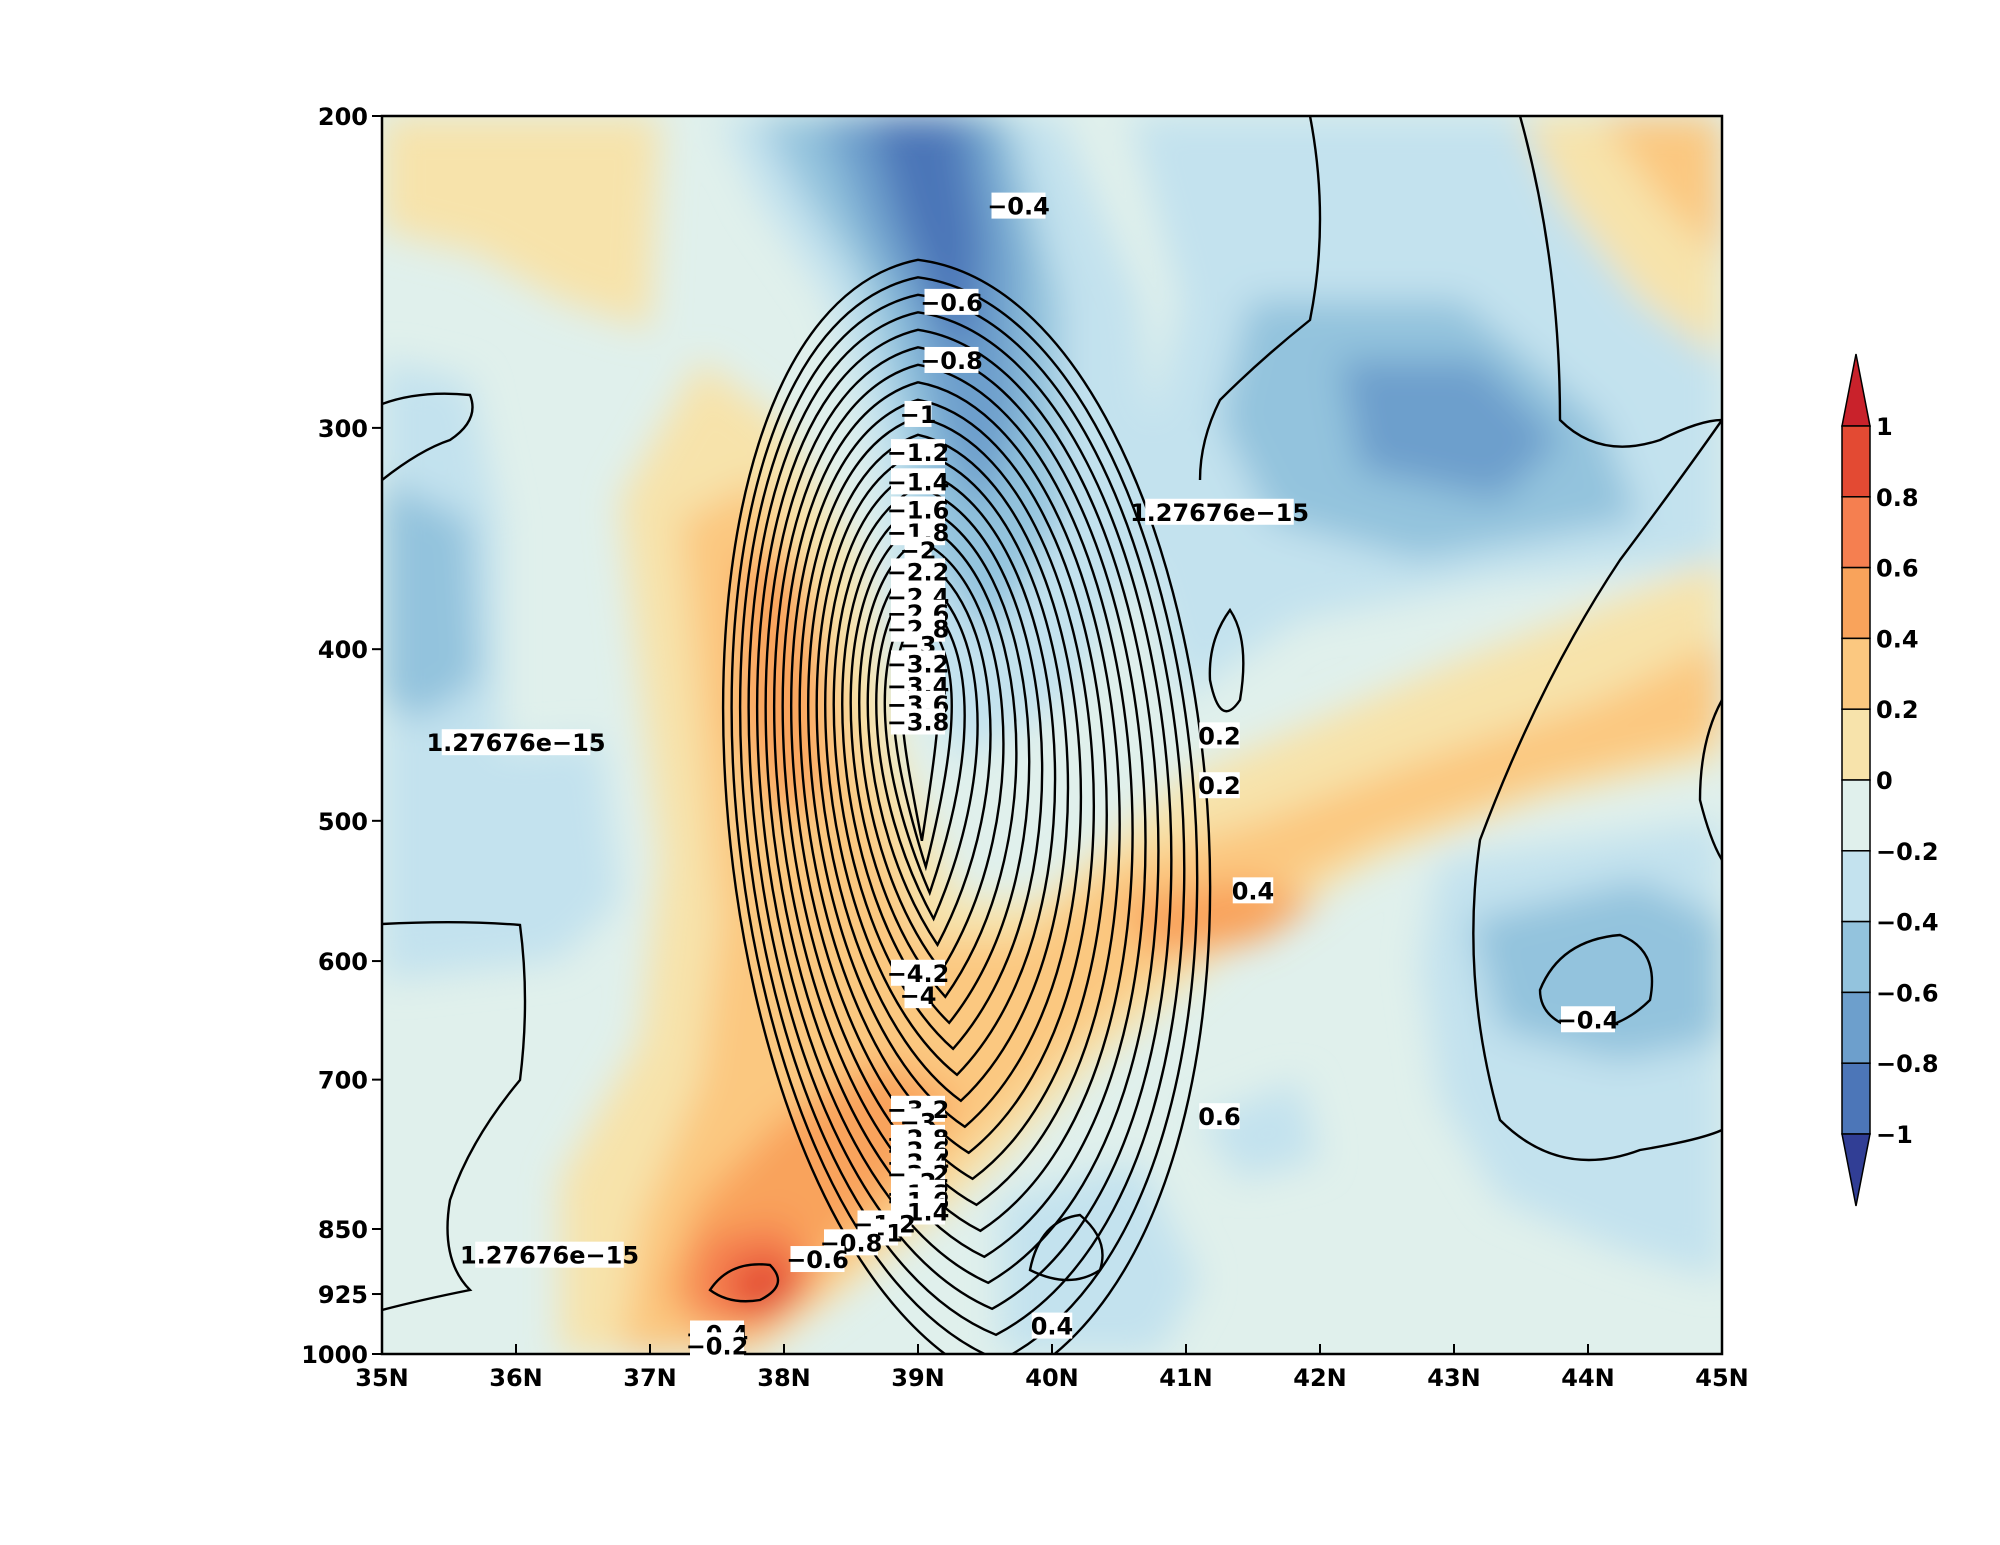  I want to click on colorbar: 1 0.8 0.6 0.4 0.2 0 −0.2 −0.4 −0.6 −0.8 −1, so click(1890, 780).